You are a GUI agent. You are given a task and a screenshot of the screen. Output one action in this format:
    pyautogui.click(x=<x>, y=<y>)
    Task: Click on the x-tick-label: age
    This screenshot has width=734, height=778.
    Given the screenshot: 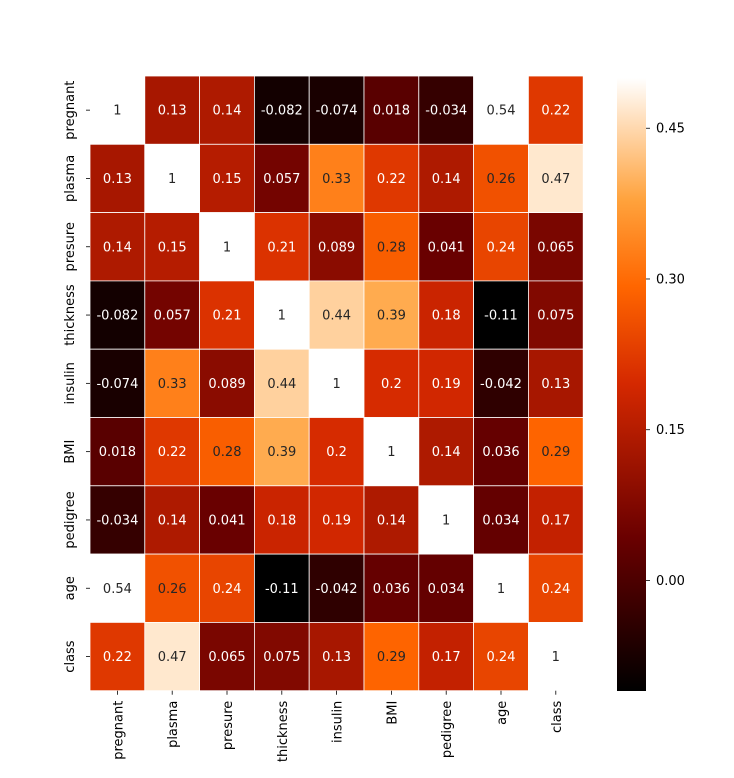 What is the action you would take?
    pyautogui.click(x=502, y=713)
    